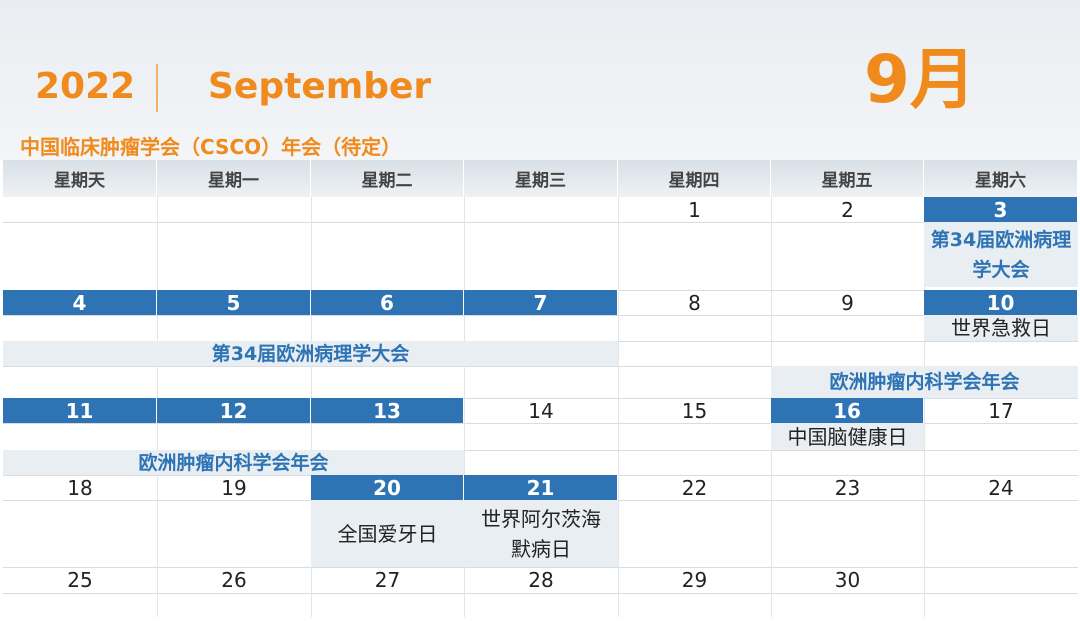 This screenshot has width=1080, height=621. What do you see at coordinates (541, 302) in the screenshot?
I see `day-cell: 7` at bounding box center [541, 302].